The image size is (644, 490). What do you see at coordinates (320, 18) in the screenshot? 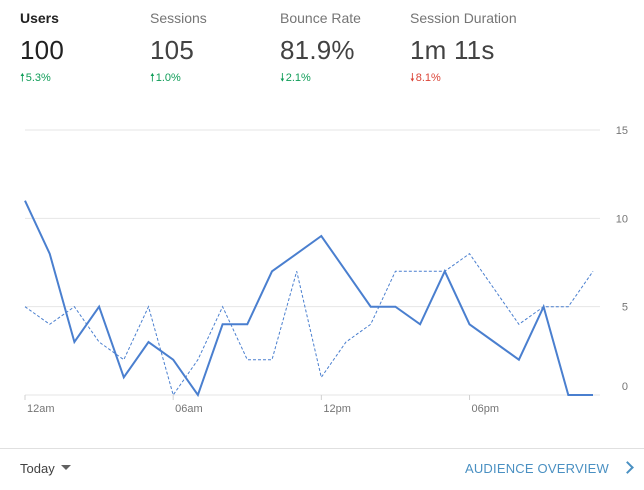
I see `metric-label: Bounce Rate` at bounding box center [320, 18].